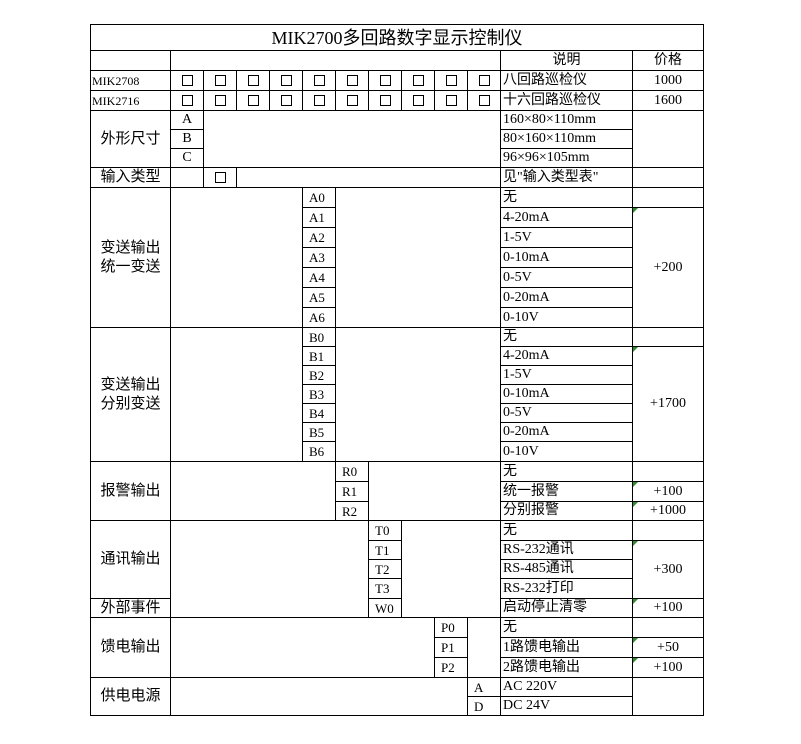 This screenshot has width=801, height=744. What do you see at coordinates (319, 375) in the screenshot?
I see `separate-code: B2` at bounding box center [319, 375].